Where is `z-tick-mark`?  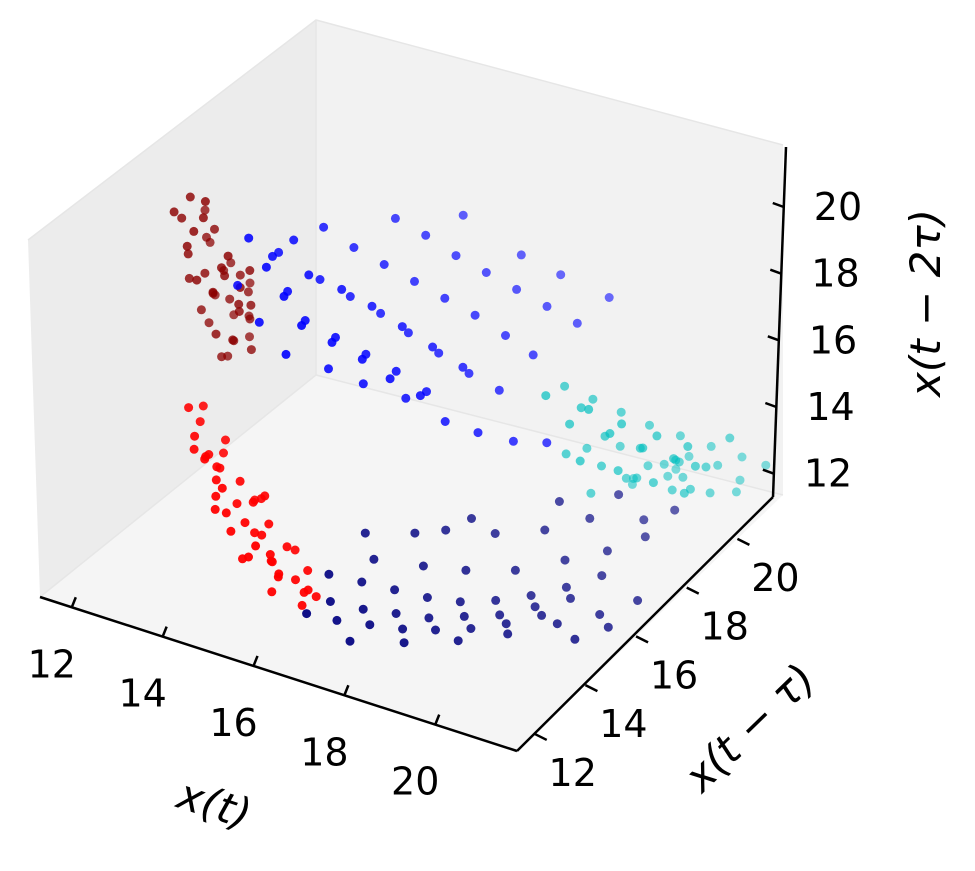
z-tick-mark is located at coordinates (770, 405).